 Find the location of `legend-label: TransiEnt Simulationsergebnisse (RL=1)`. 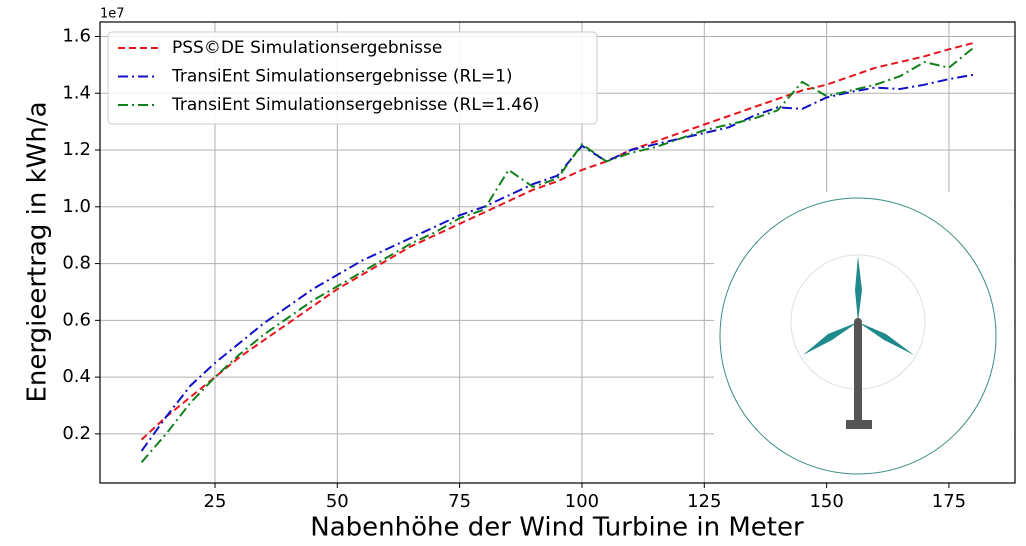

legend-label: TransiEnt Simulationsergebnisse (RL=1) is located at coordinates (342, 77).